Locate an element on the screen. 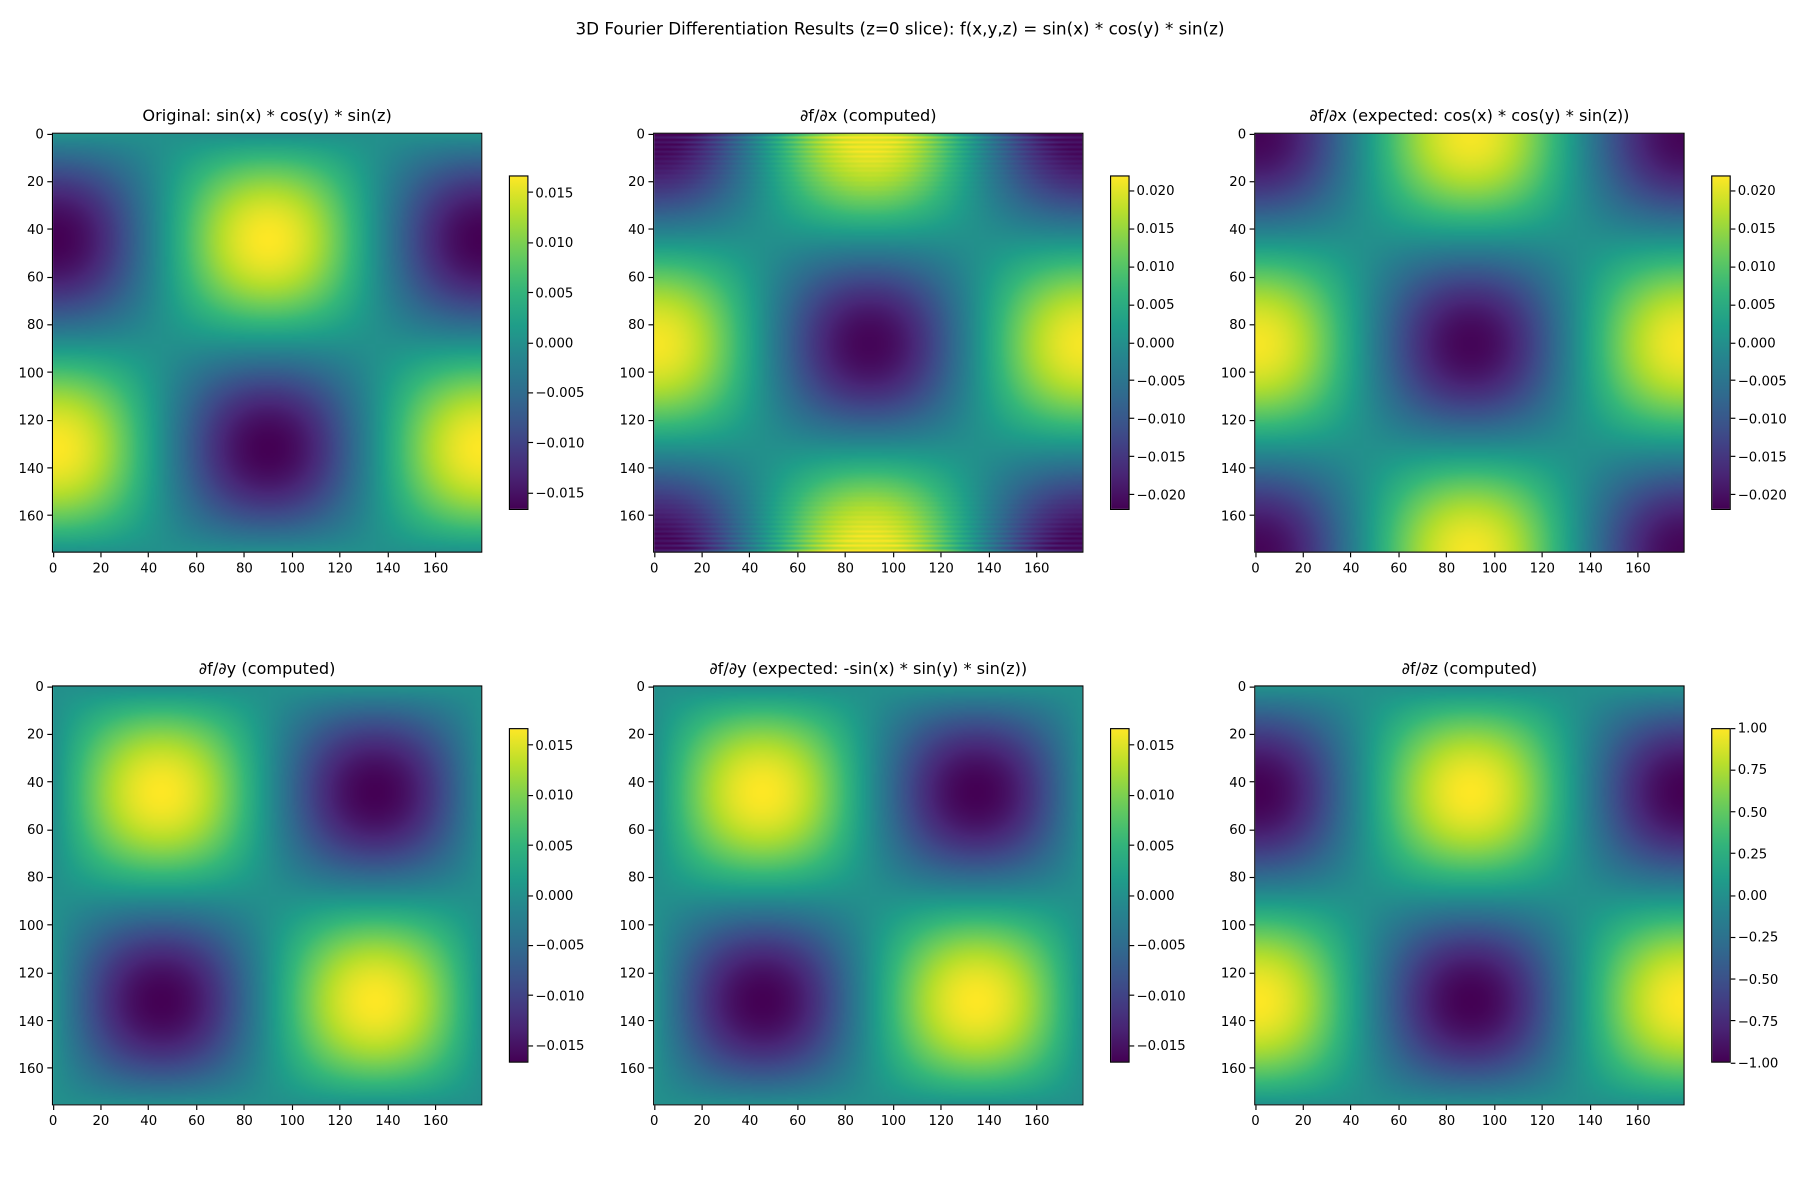  subplot-title: Original: sin(x) * cos(y) * sin(z) is located at coordinates (267, 116).